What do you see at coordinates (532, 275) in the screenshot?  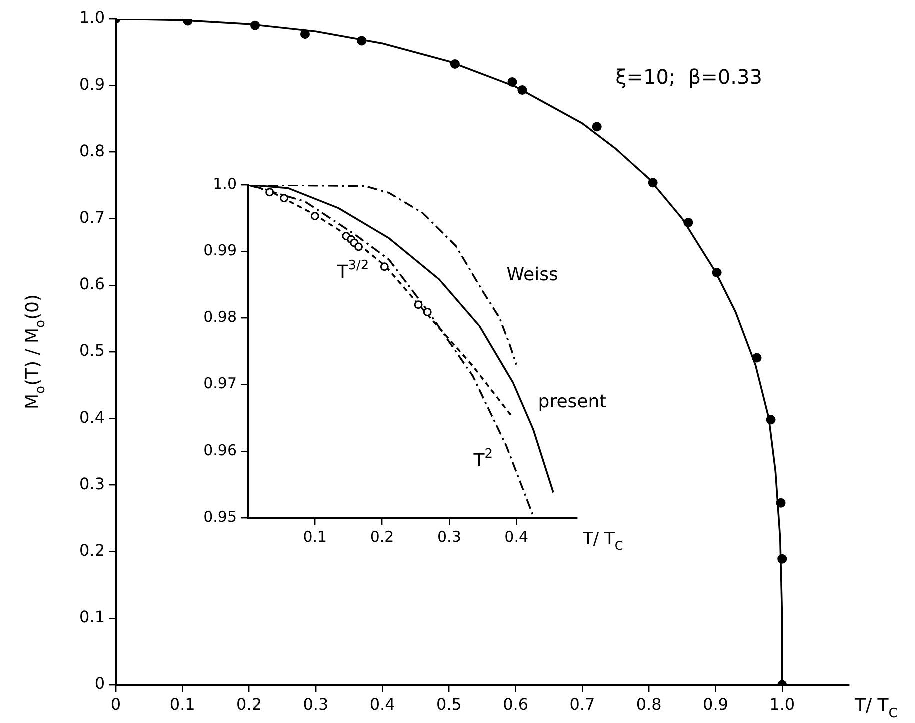 I see `series-label: Weiss` at bounding box center [532, 275].